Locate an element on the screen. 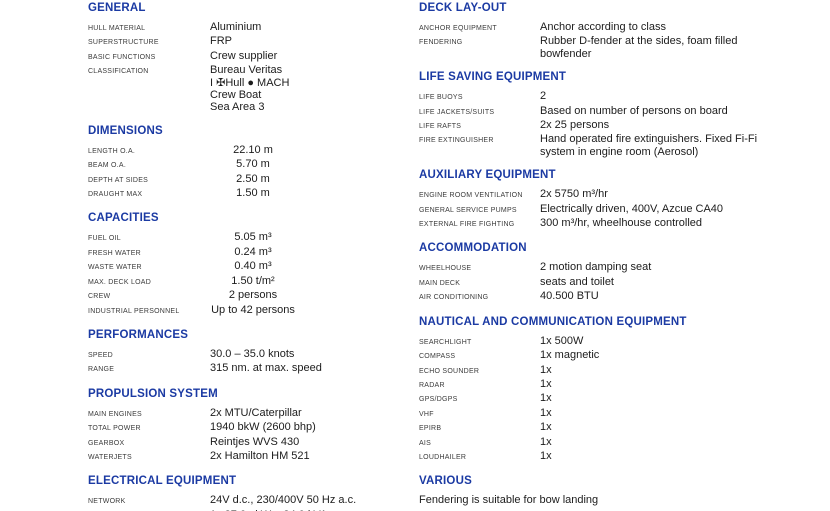 The height and width of the screenshot is (511, 830). spec-value: FRP is located at coordinates (221, 41).